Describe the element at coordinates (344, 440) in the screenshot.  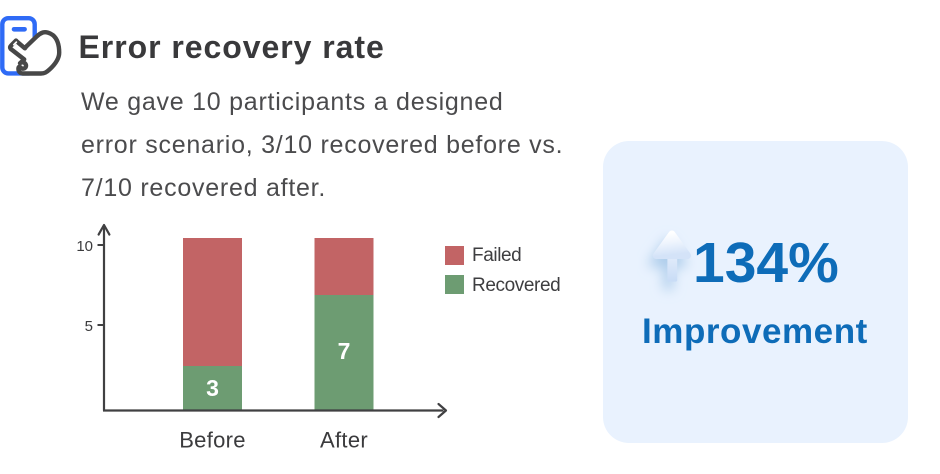
I see `svg-text: After` at that location.